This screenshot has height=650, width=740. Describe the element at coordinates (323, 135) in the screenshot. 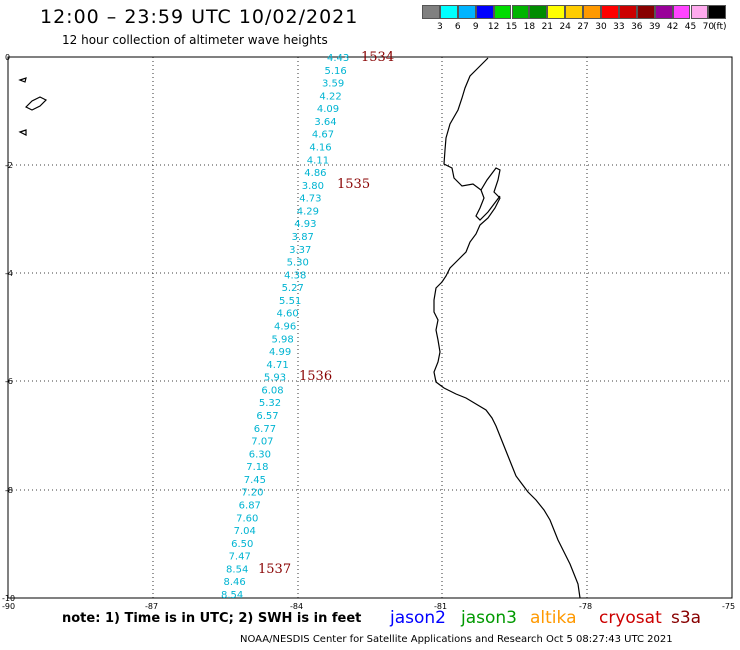

I see `swh-value: 4.67` at that location.